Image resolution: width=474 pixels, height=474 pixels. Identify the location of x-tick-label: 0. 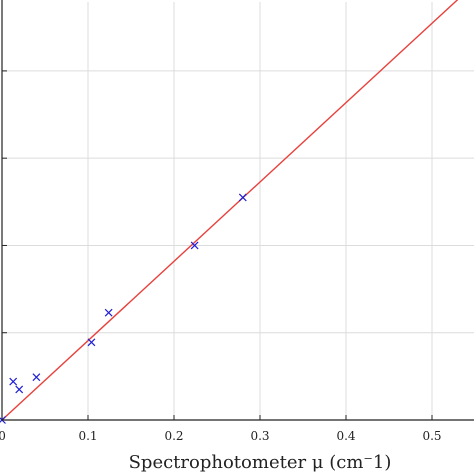
(3, 436).